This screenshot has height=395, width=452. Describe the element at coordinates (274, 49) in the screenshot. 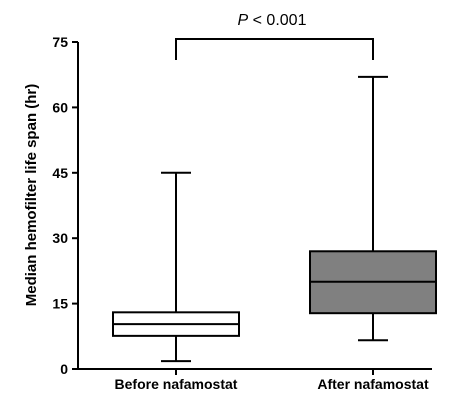

I see `significance-bracket` at that location.